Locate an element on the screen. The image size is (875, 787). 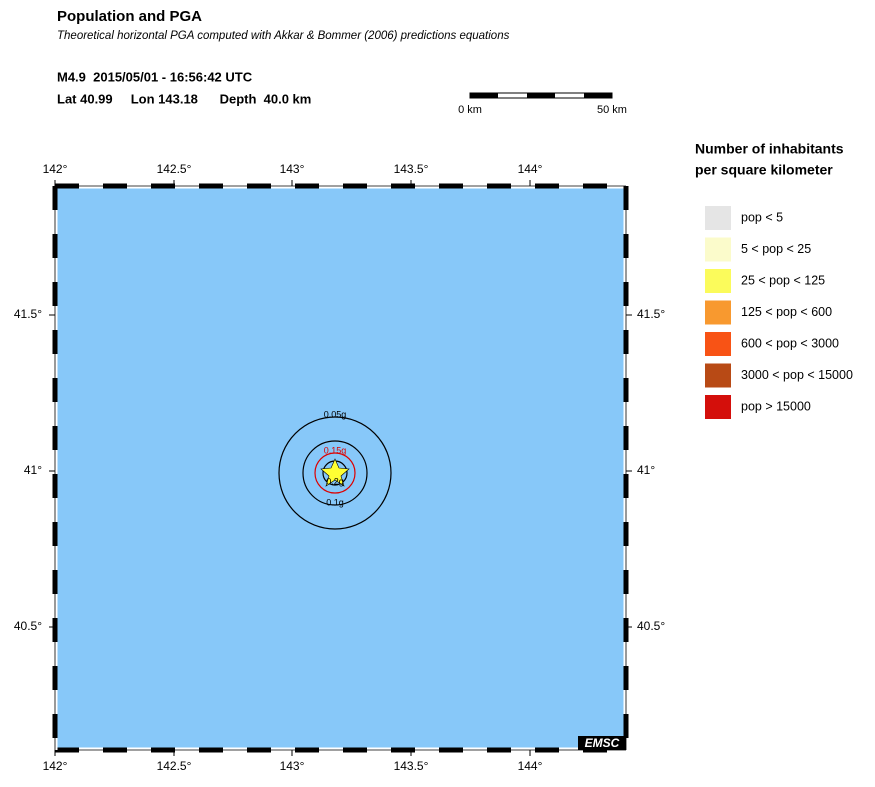
pga-label: 0.1g is located at coordinates (335, 502).